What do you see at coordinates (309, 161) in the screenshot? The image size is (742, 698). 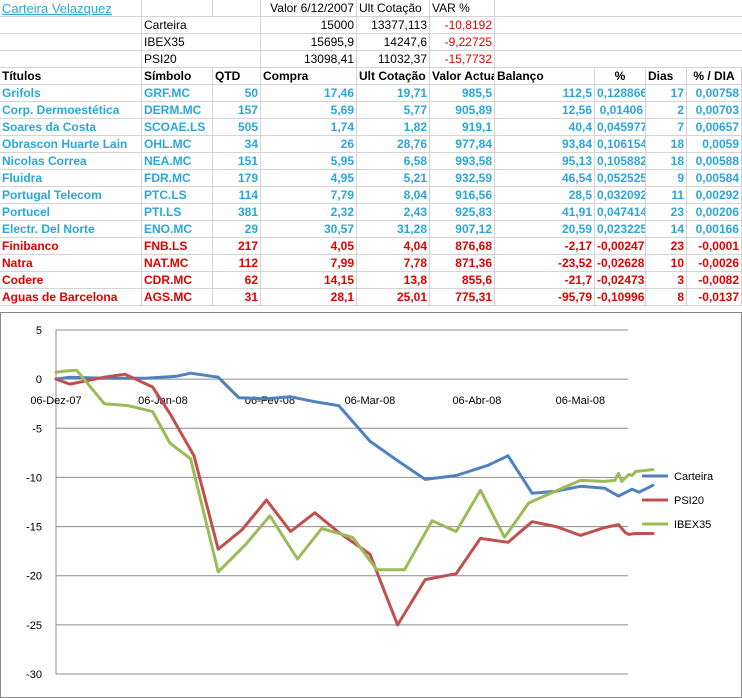 I see `compra-cell: 5,95` at bounding box center [309, 161].